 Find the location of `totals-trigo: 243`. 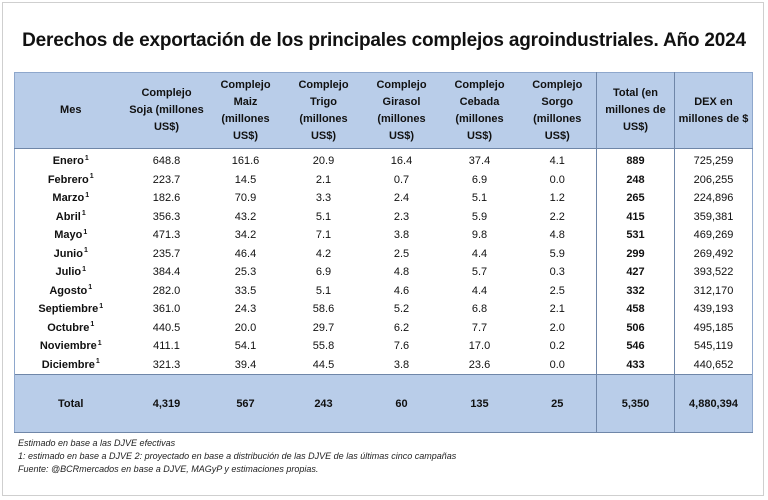

totals-trigo: 243 is located at coordinates (323, 403).